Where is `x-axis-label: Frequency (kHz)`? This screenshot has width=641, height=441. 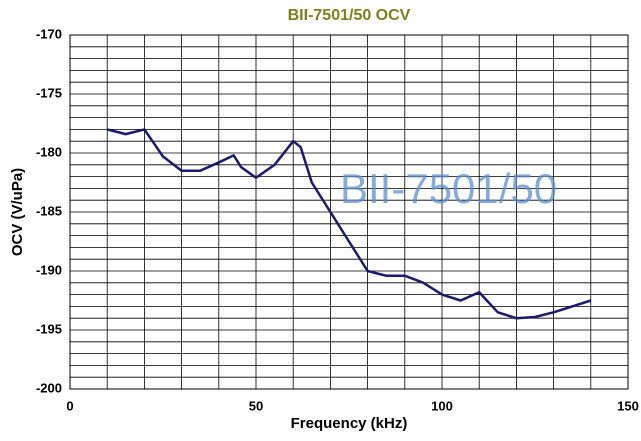 x-axis-label: Frequency (kHz) is located at coordinates (349, 423).